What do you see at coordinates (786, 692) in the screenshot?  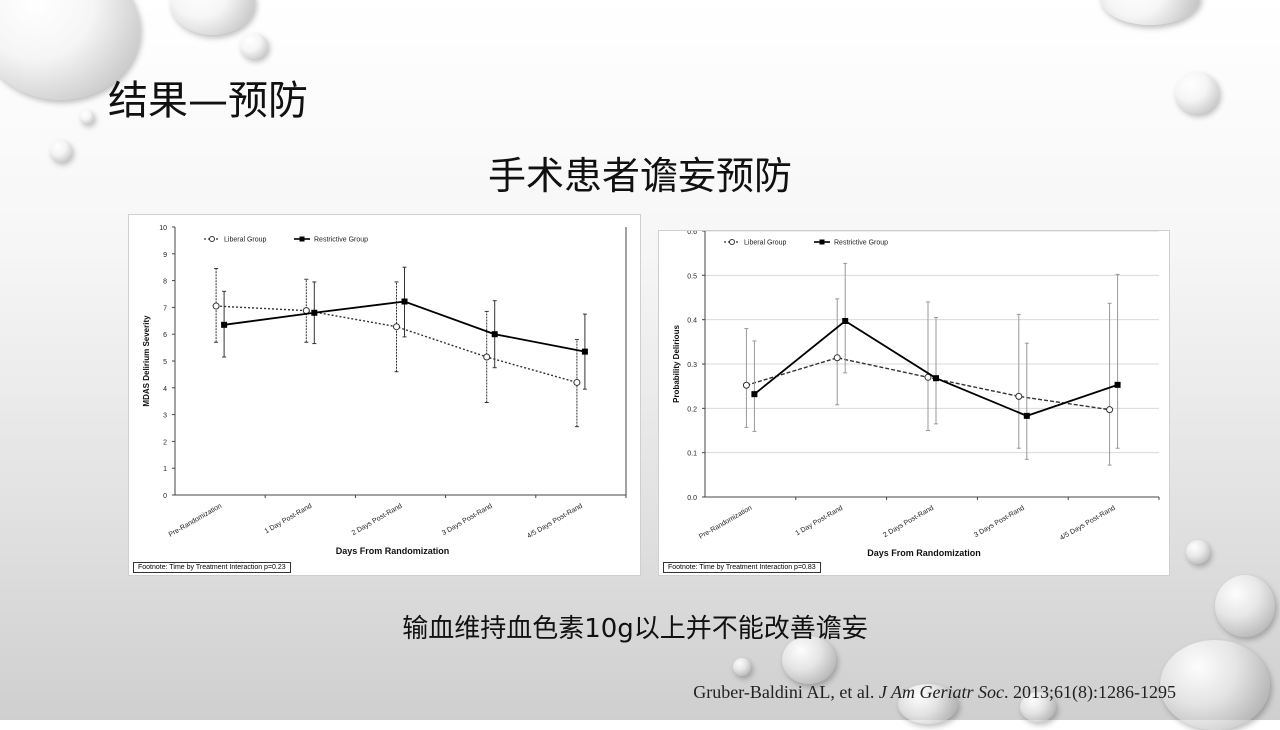 I see `citation-authors: Gruber-Baldini AL, et al.` at bounding box center [786, 692].